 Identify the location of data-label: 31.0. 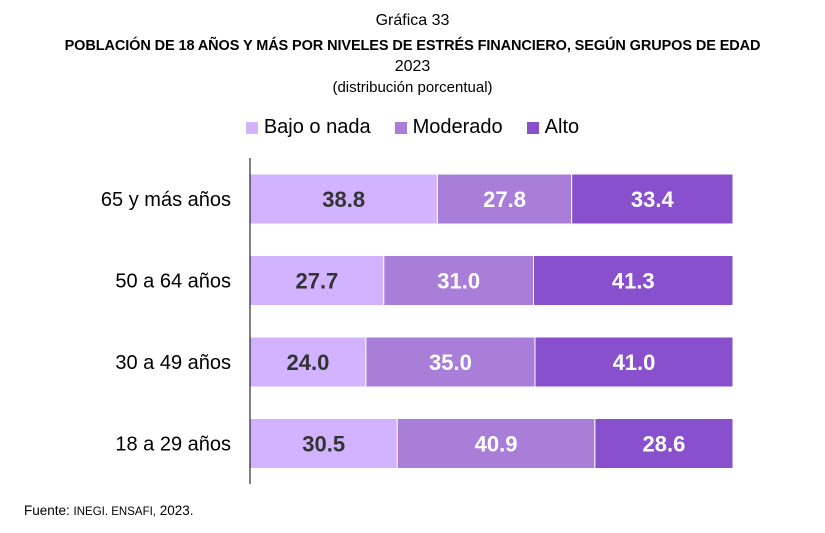
(458, 281).